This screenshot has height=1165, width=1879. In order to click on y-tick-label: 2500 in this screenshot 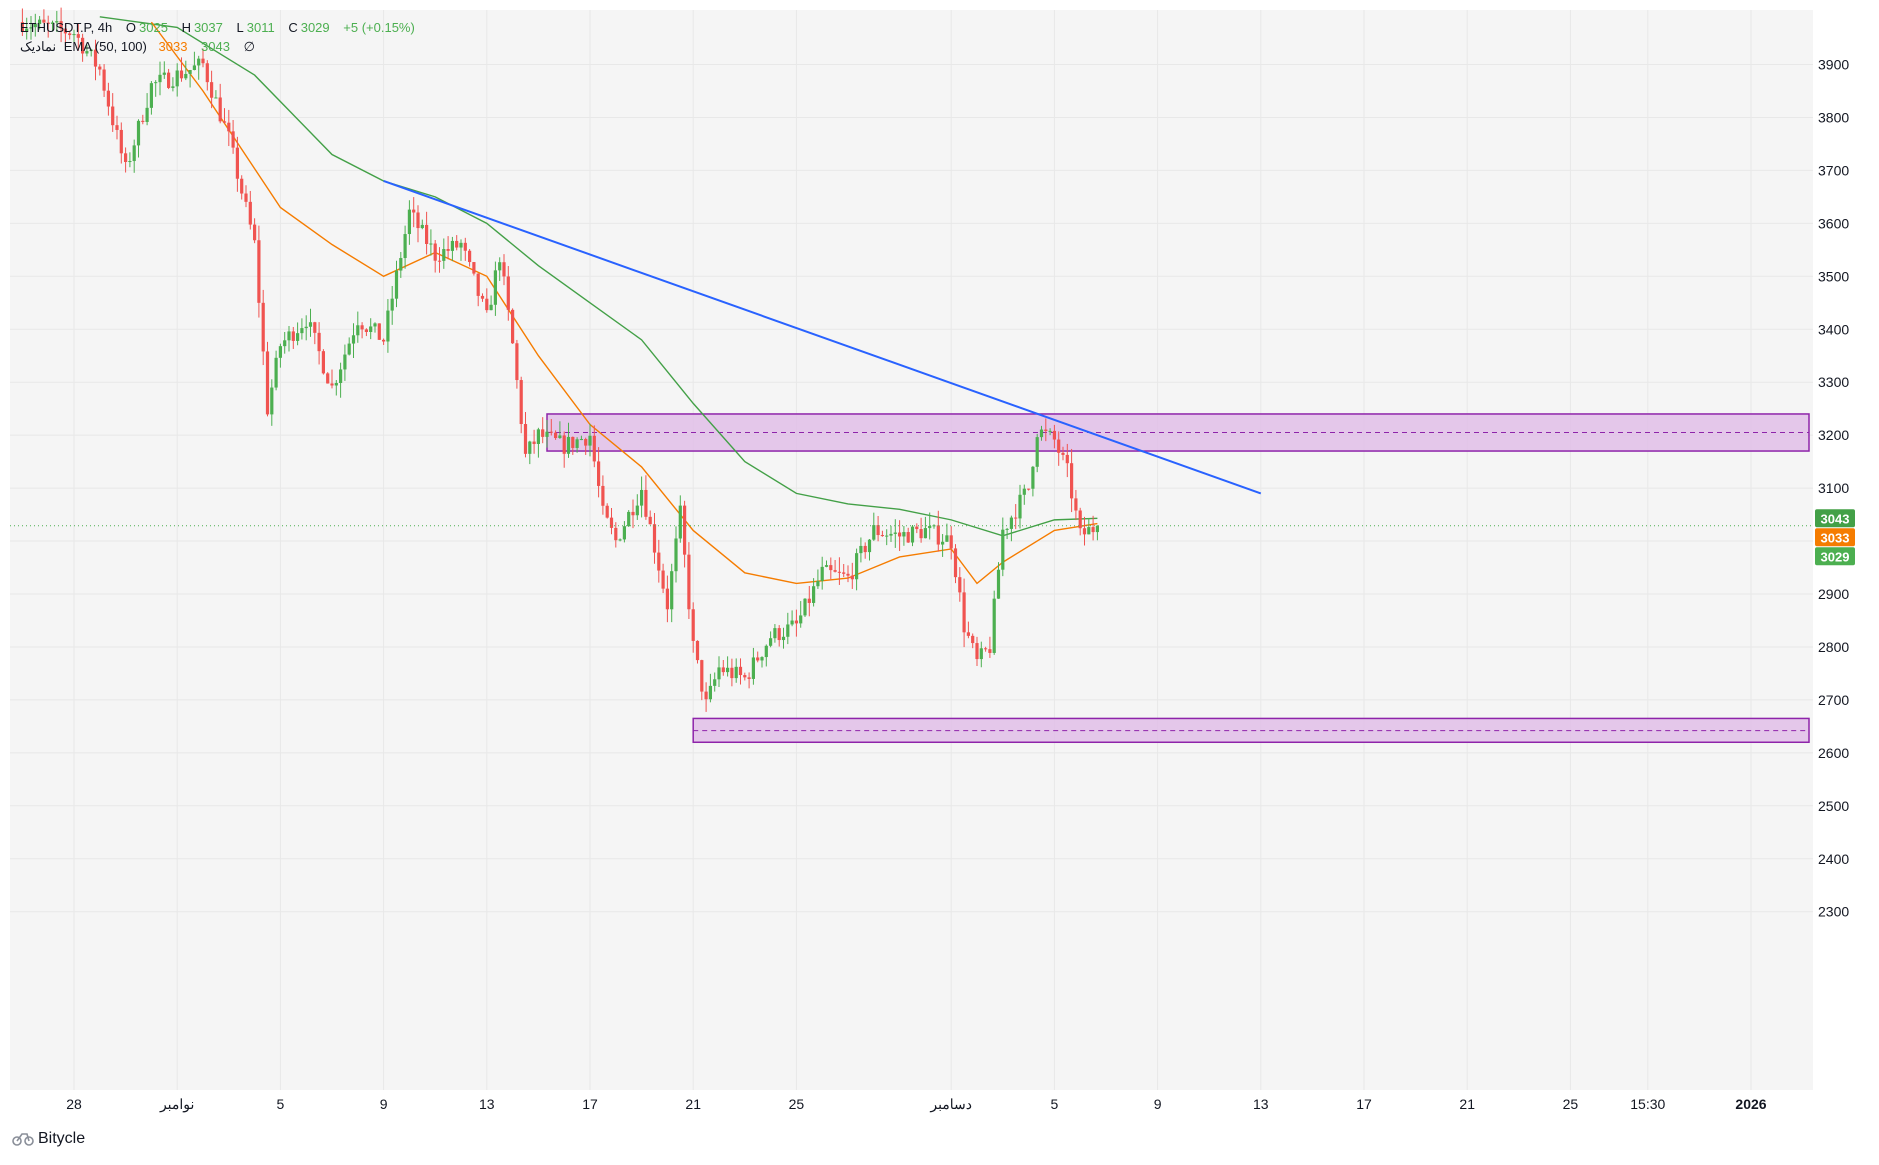, I will do `click(1833, 806)`.